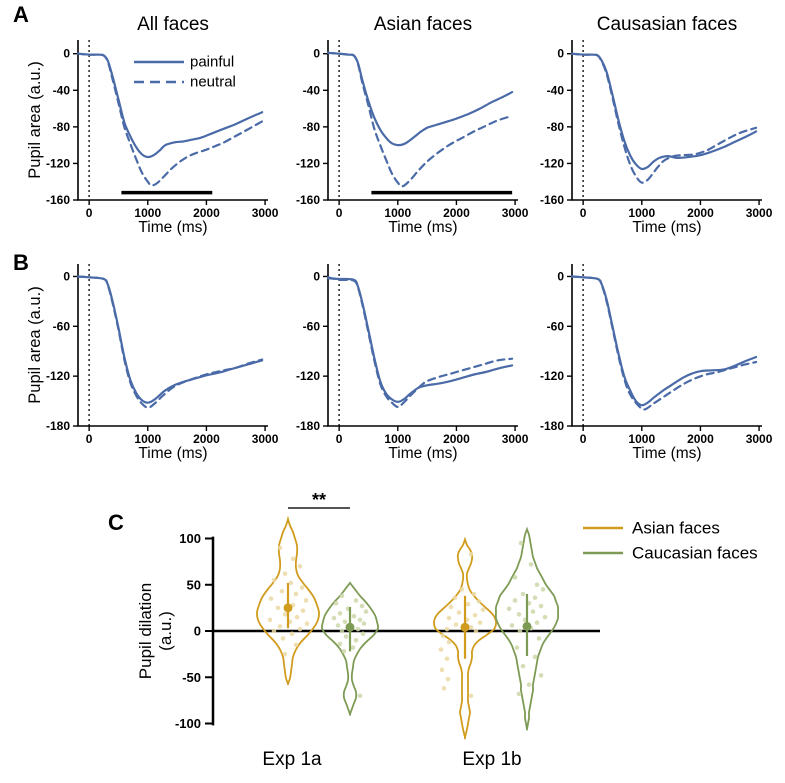  Describe the element at coordinates (491, 759) in the screenshot. I see `group-label: Exp 1b` at that location.